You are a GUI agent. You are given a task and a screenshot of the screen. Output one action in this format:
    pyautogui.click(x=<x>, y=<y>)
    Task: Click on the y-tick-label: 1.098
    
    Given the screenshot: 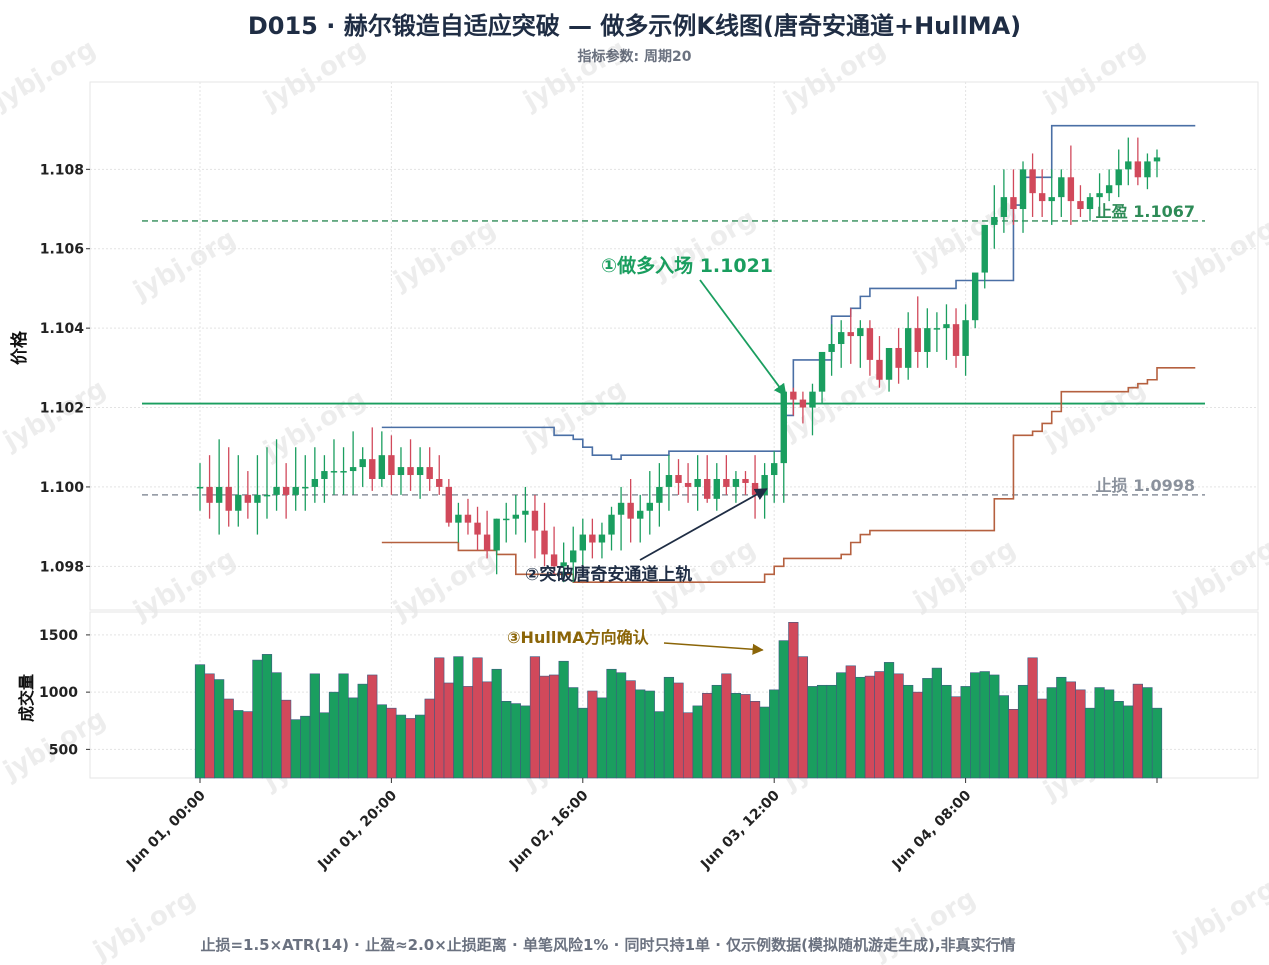 What is the action you would take?
    pyautogui.click(x=62, y=567)
    